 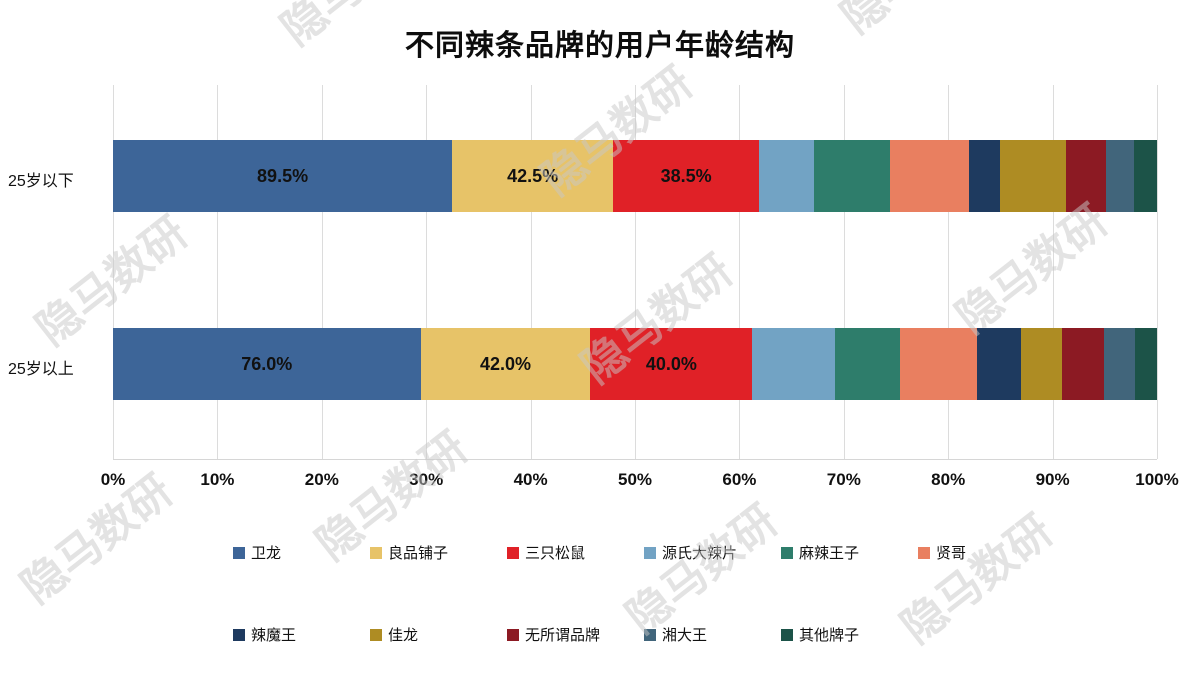 I want to click on legend-item: 麻辣王子, so click(x=849, y=552).